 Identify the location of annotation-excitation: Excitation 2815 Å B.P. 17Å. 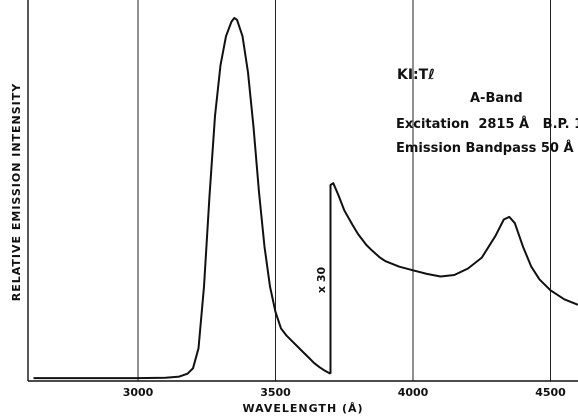
(487, 124).